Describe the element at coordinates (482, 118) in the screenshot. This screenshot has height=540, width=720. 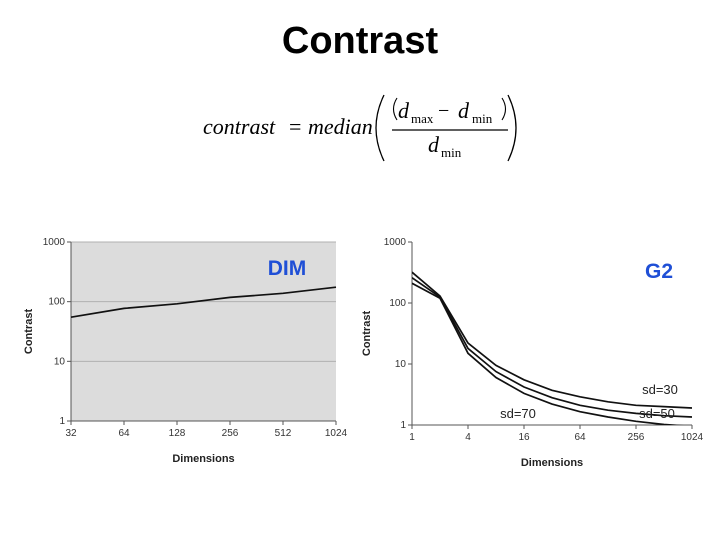
I see `formula-num-b-sub: min` at that location.